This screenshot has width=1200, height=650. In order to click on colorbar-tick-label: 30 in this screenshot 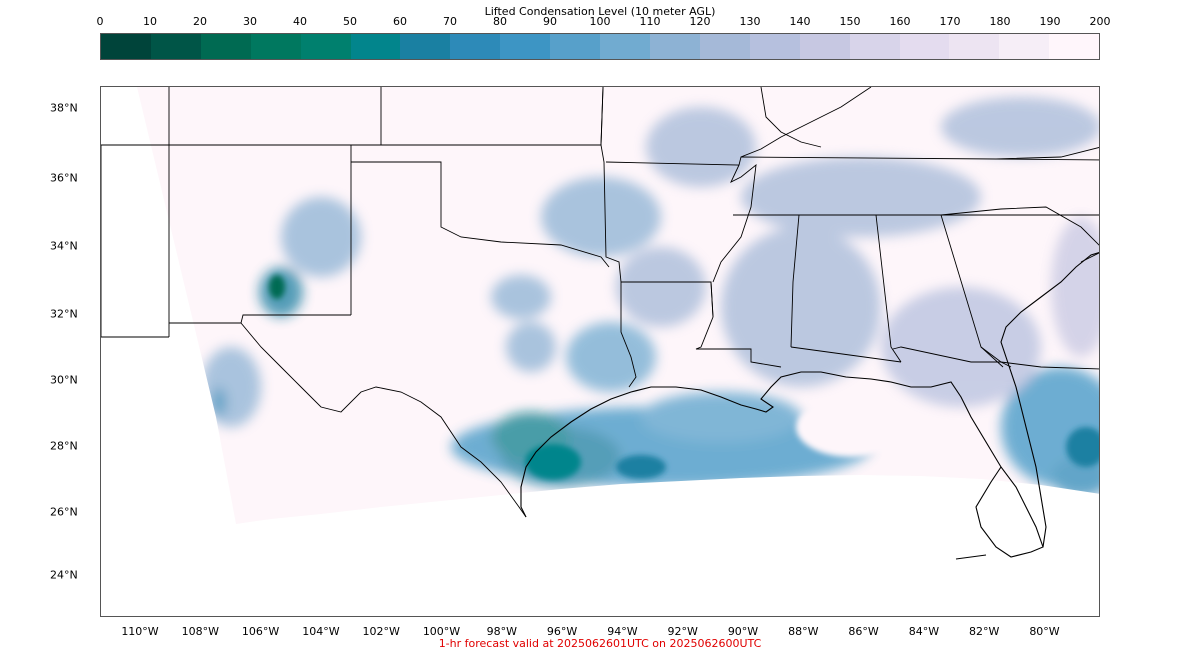, I will do `click(250, 21)`.